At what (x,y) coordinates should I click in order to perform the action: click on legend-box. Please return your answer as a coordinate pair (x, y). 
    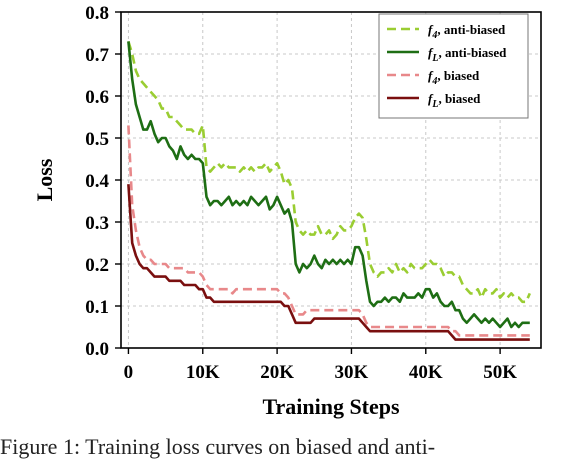
    Looking at the image, I should click on (453, 66).